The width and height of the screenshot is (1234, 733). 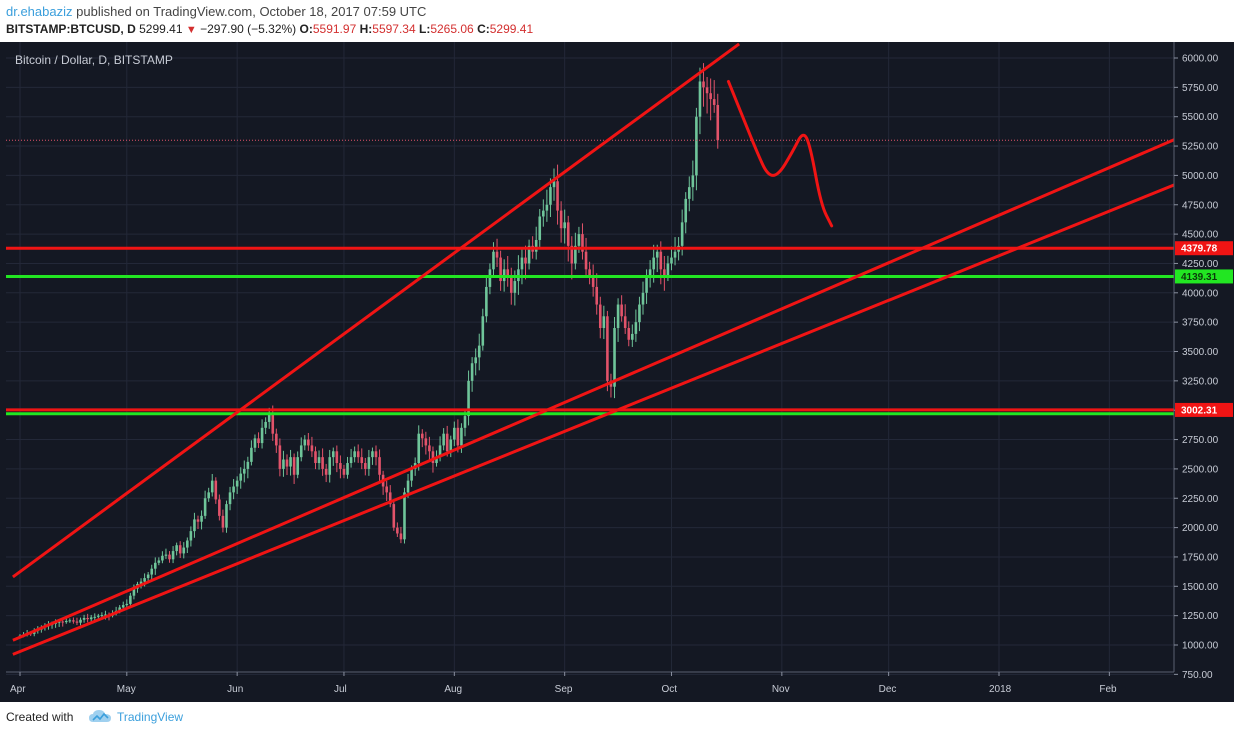 I want to click on close-value: 5299.41, so click(x=511, y=29).